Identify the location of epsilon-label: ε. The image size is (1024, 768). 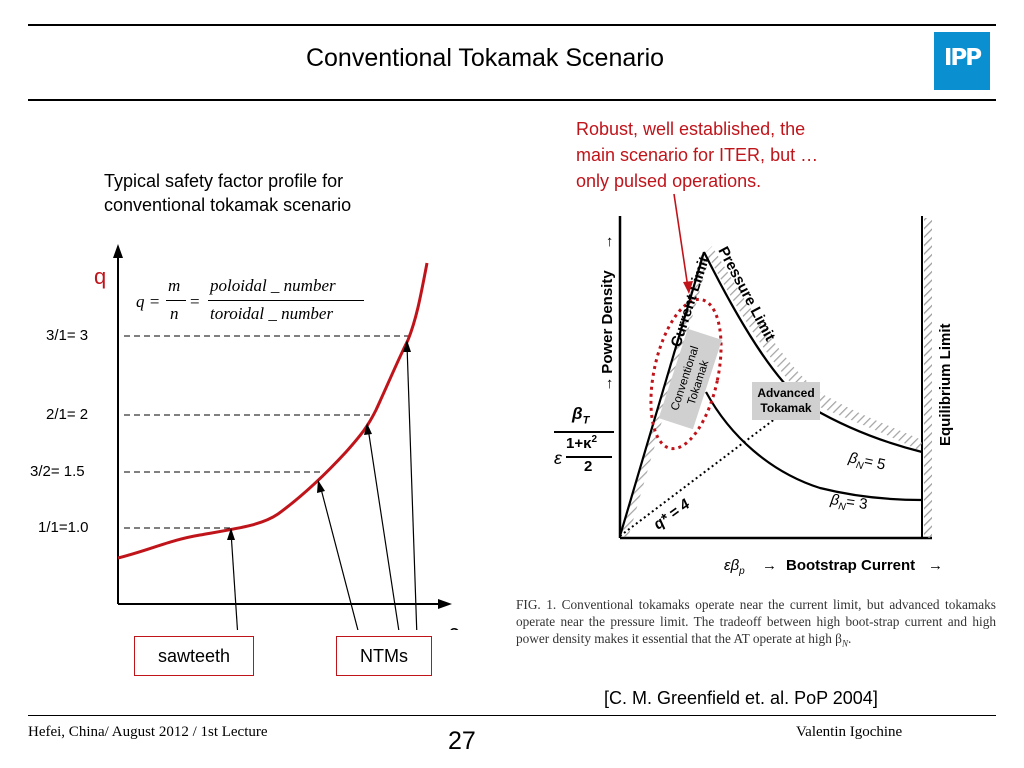
(558, 458).